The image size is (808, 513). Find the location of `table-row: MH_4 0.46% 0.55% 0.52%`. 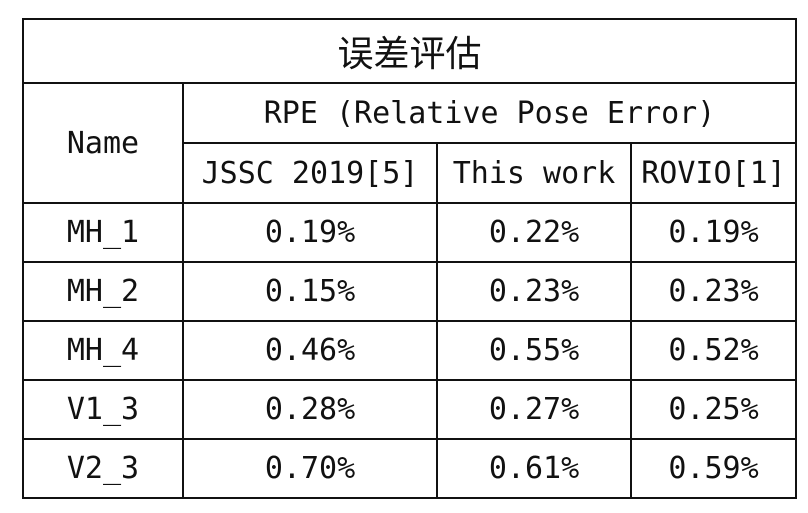

table-row: MH_4 0.46% 0.55% 0.52% is located at coordinates (410, 350).